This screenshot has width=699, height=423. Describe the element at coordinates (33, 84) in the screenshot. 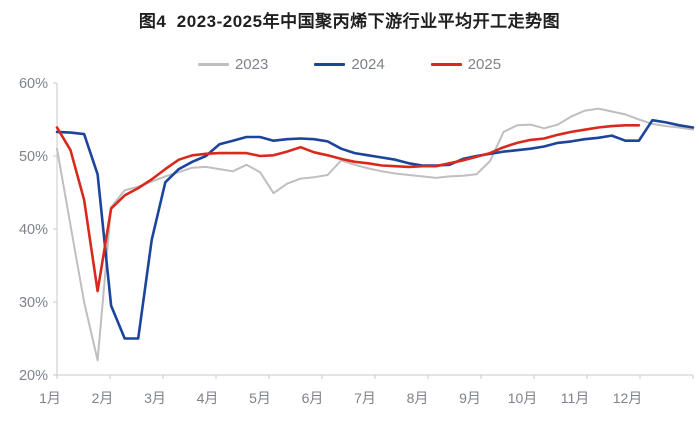

I see `y-tick-label: 60%` at that location.